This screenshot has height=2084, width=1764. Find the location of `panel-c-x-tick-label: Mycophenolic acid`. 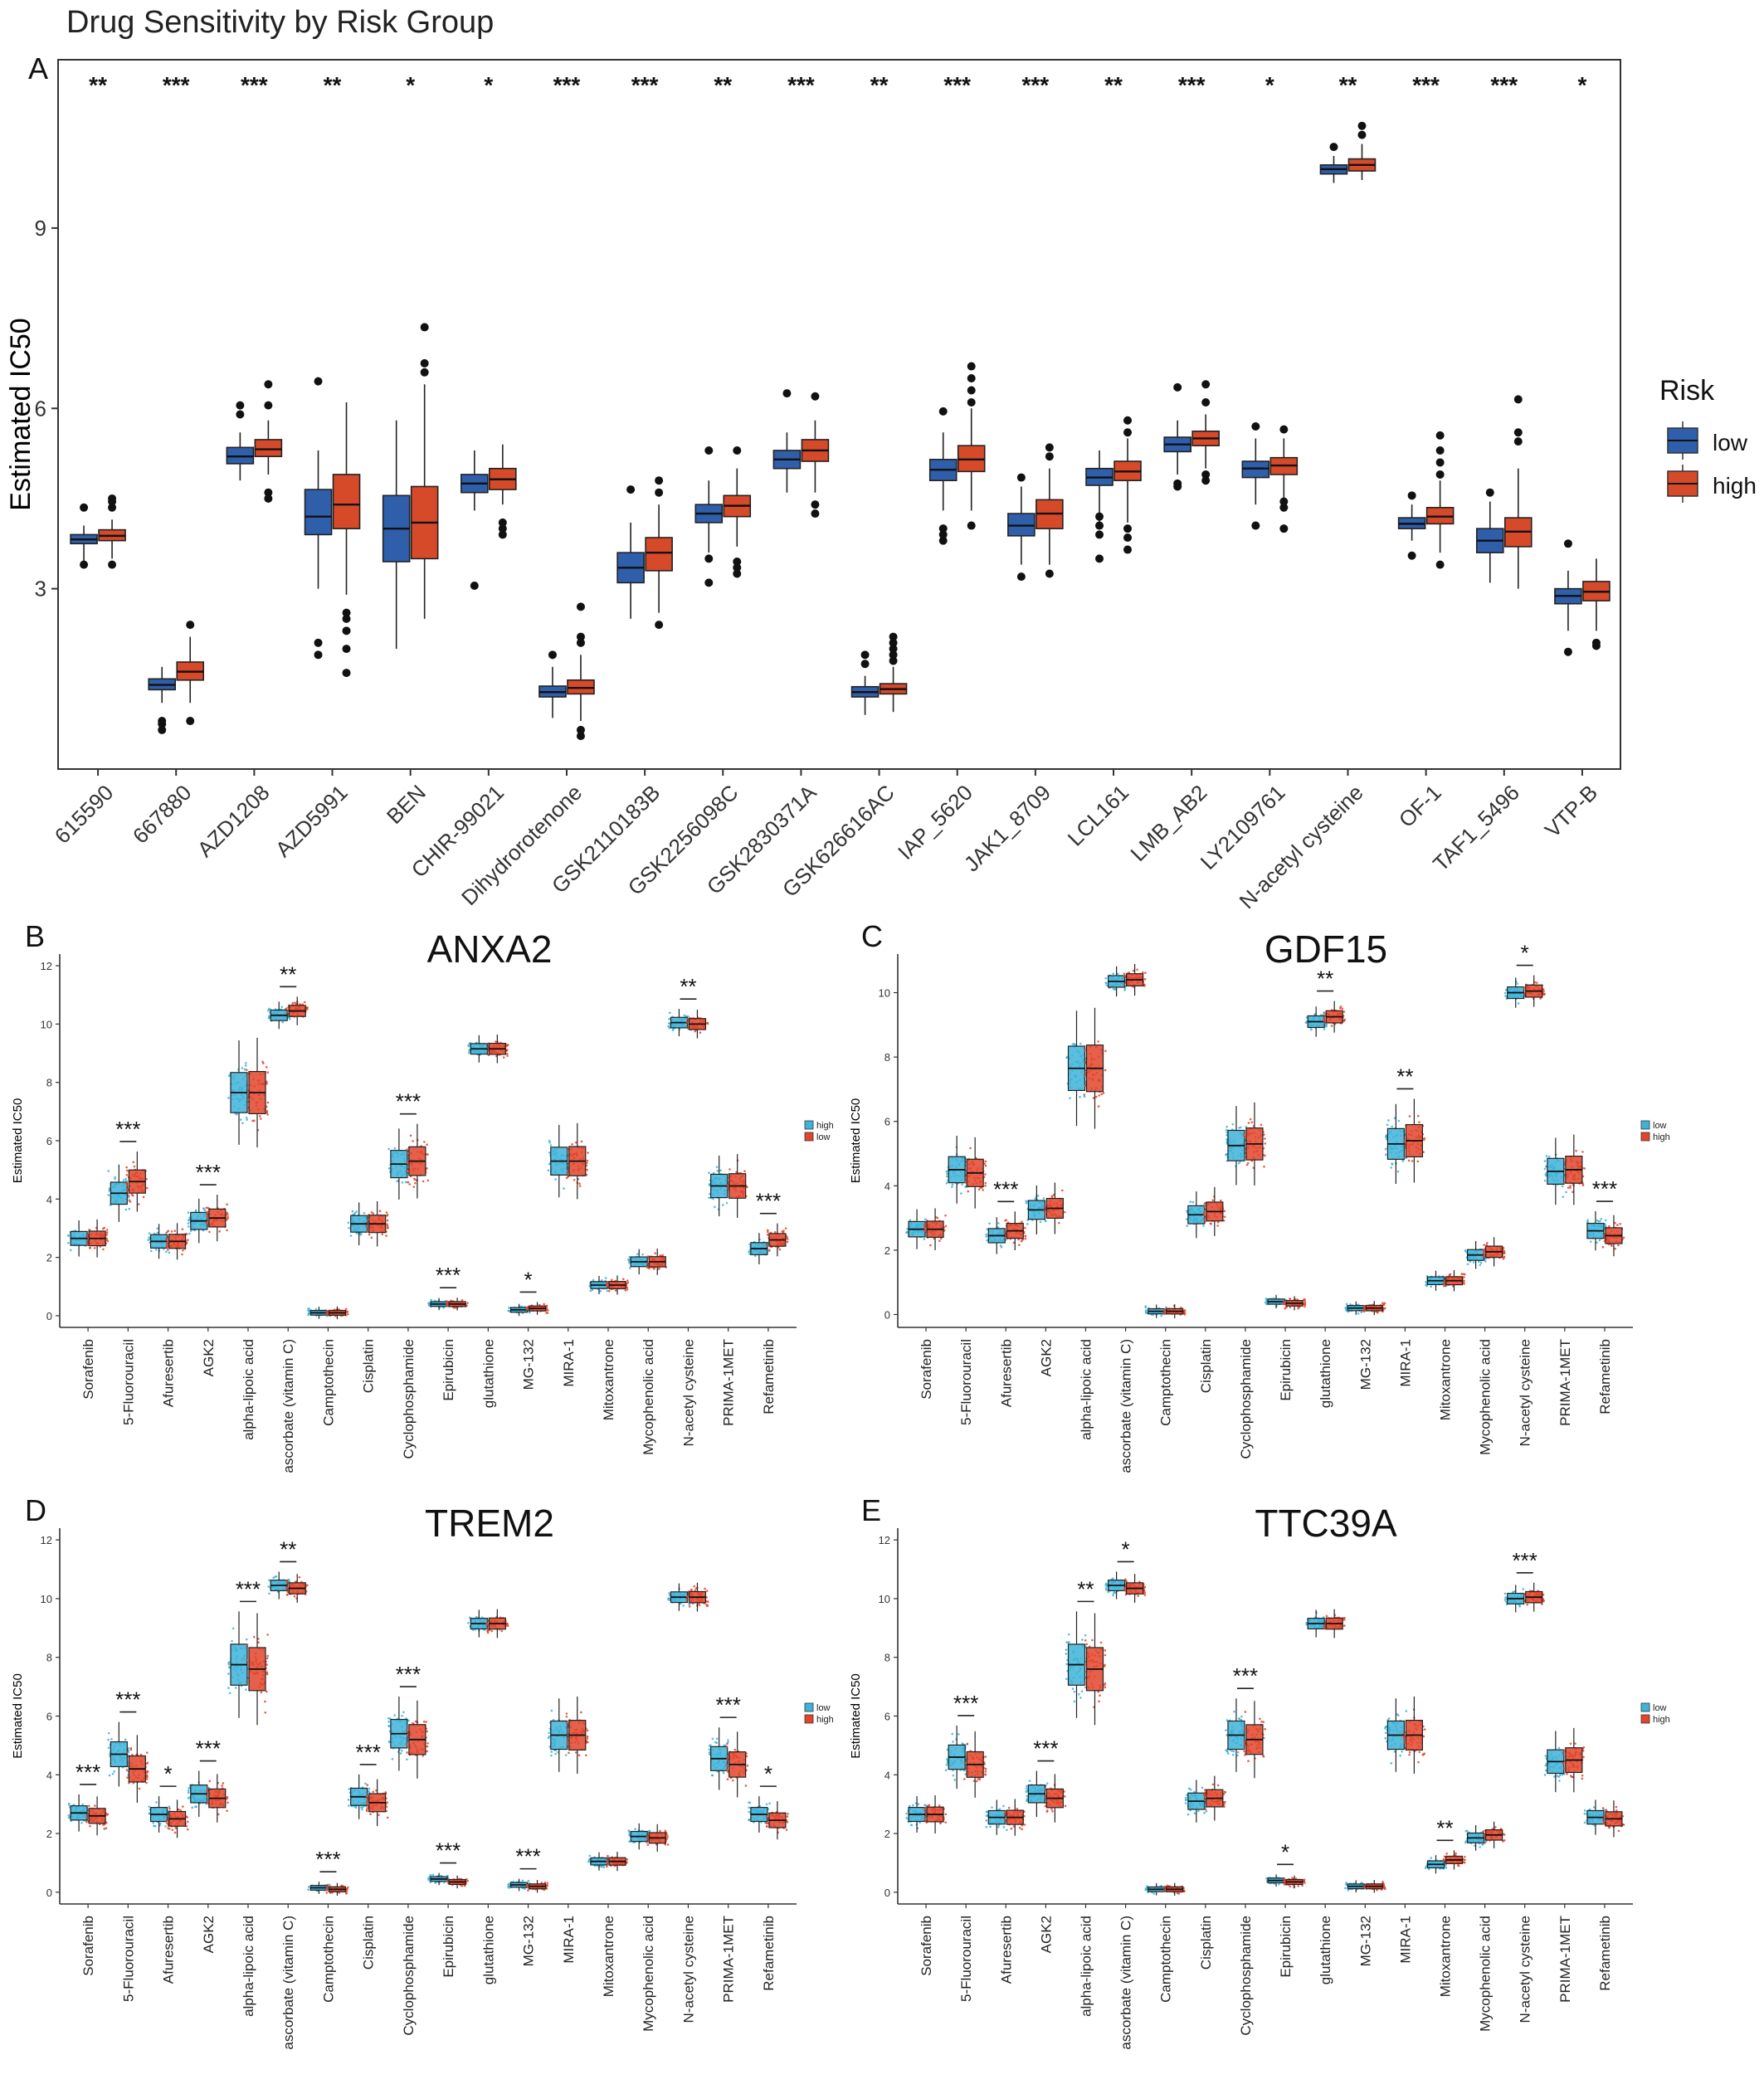

panel-c-x-tick-label: Mycophenolic acid is located at coordinates (1486, 1397).